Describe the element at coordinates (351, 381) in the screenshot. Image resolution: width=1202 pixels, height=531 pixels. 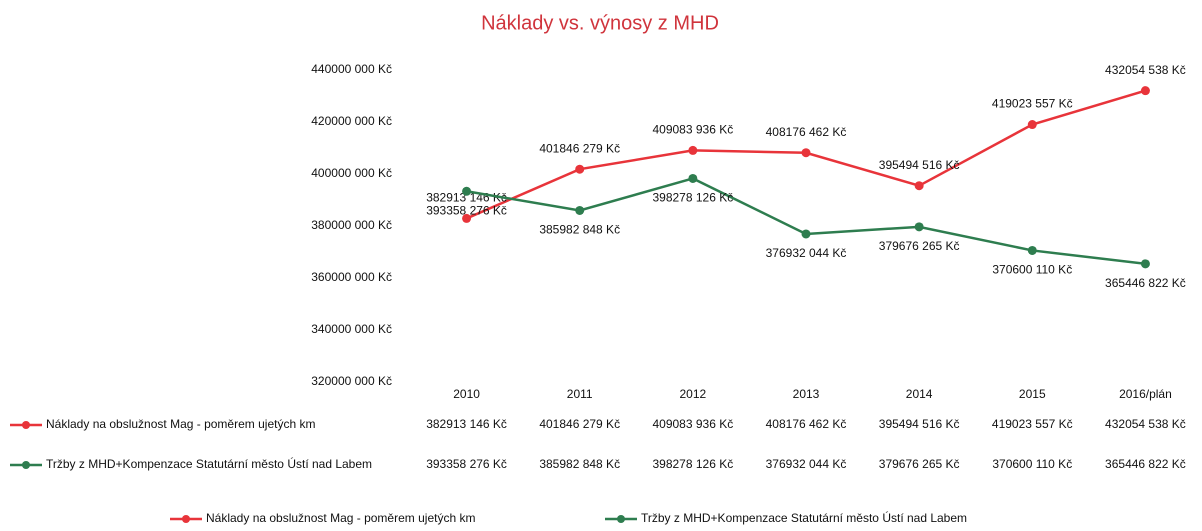
I see `y-tick-label: 320000 000 Kč` at that location.